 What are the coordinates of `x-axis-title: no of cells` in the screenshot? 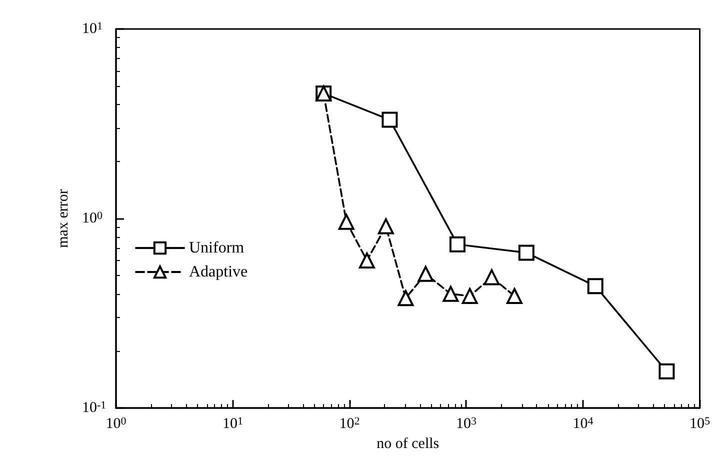 It's located at (408, 444).